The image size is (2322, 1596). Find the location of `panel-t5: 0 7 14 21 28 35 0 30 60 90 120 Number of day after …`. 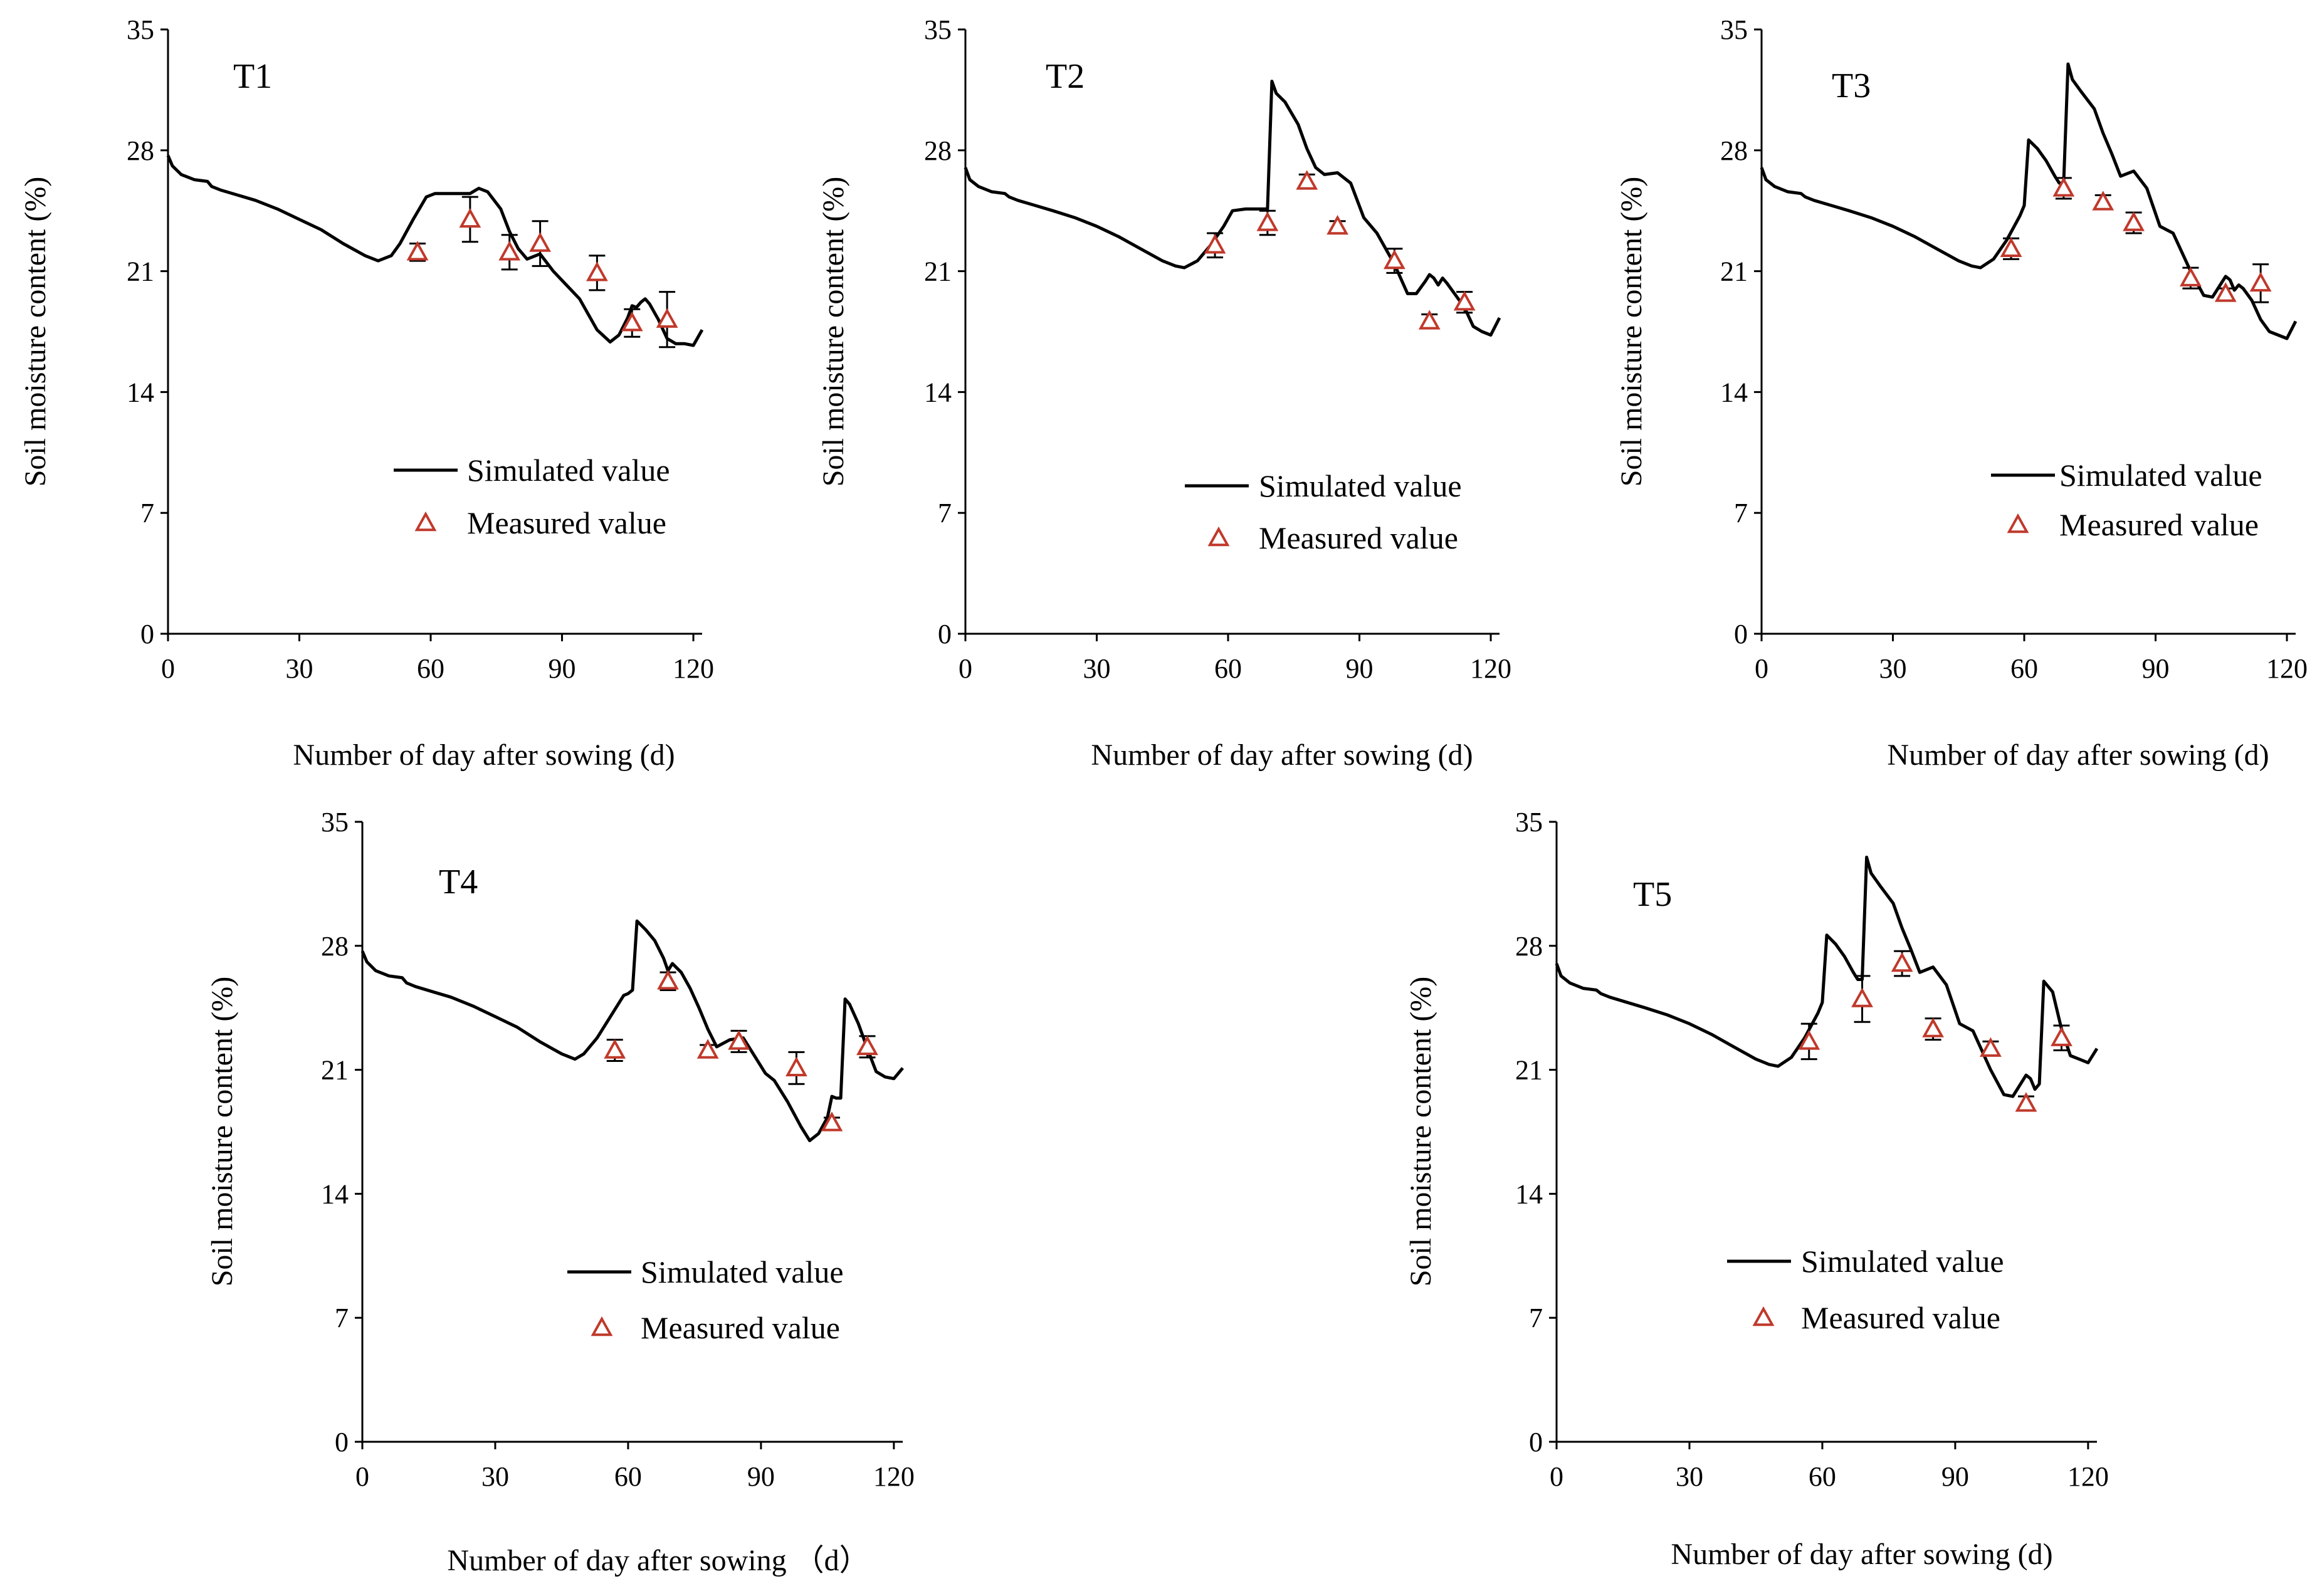

panel-t5: 0 7 14 21 28 35 0 30 60 90 120 Number of day after … is located at coordinates (1757, 1189).